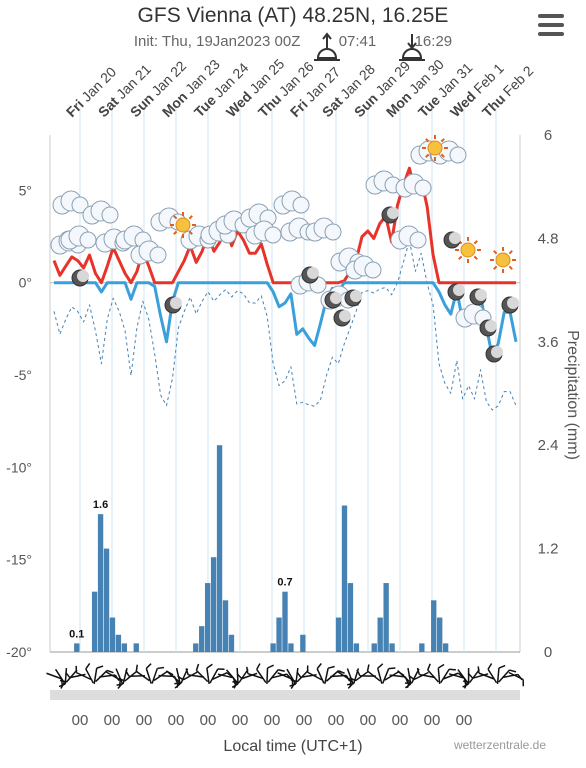 The width and height of the screenshot is (586, 768). I want to click on watermark: wetterzentrale.de, so click(499, 745).